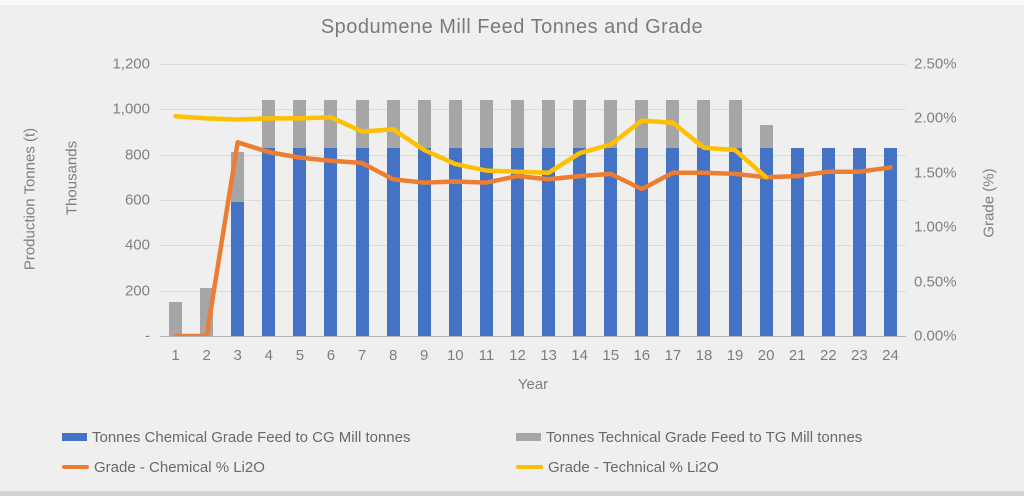  Describe the element at coordinates (206, 355) in the screenshot. I see `x-axis-tick-label: 2` at that location.